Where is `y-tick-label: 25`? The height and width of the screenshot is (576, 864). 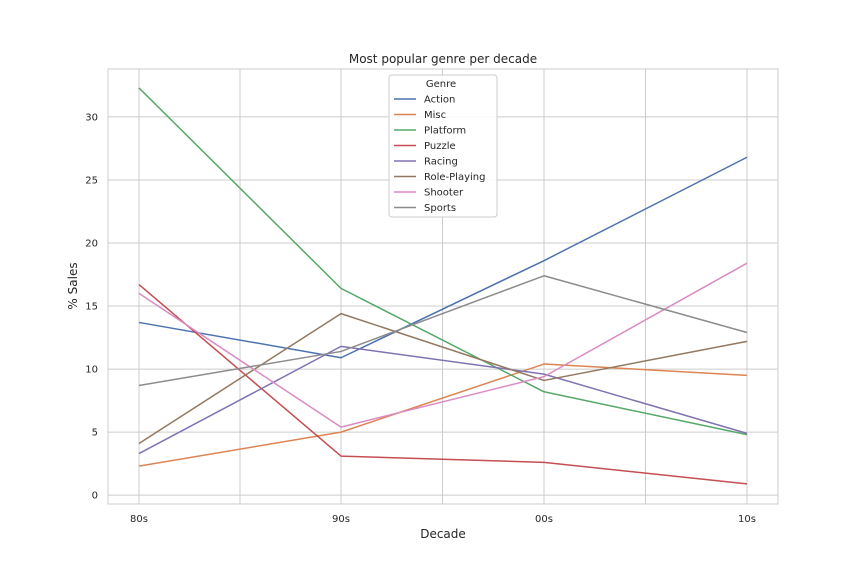
y-tick-label: 25 is located at coordinates (91, 180).